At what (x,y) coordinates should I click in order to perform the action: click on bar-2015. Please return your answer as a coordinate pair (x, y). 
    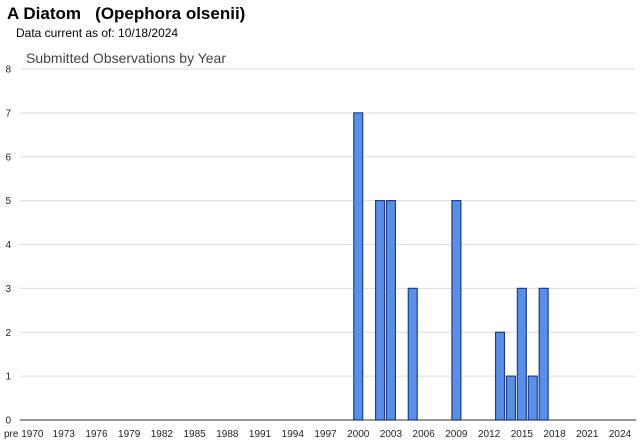
    Looking at the image, I should click on (521, 354).